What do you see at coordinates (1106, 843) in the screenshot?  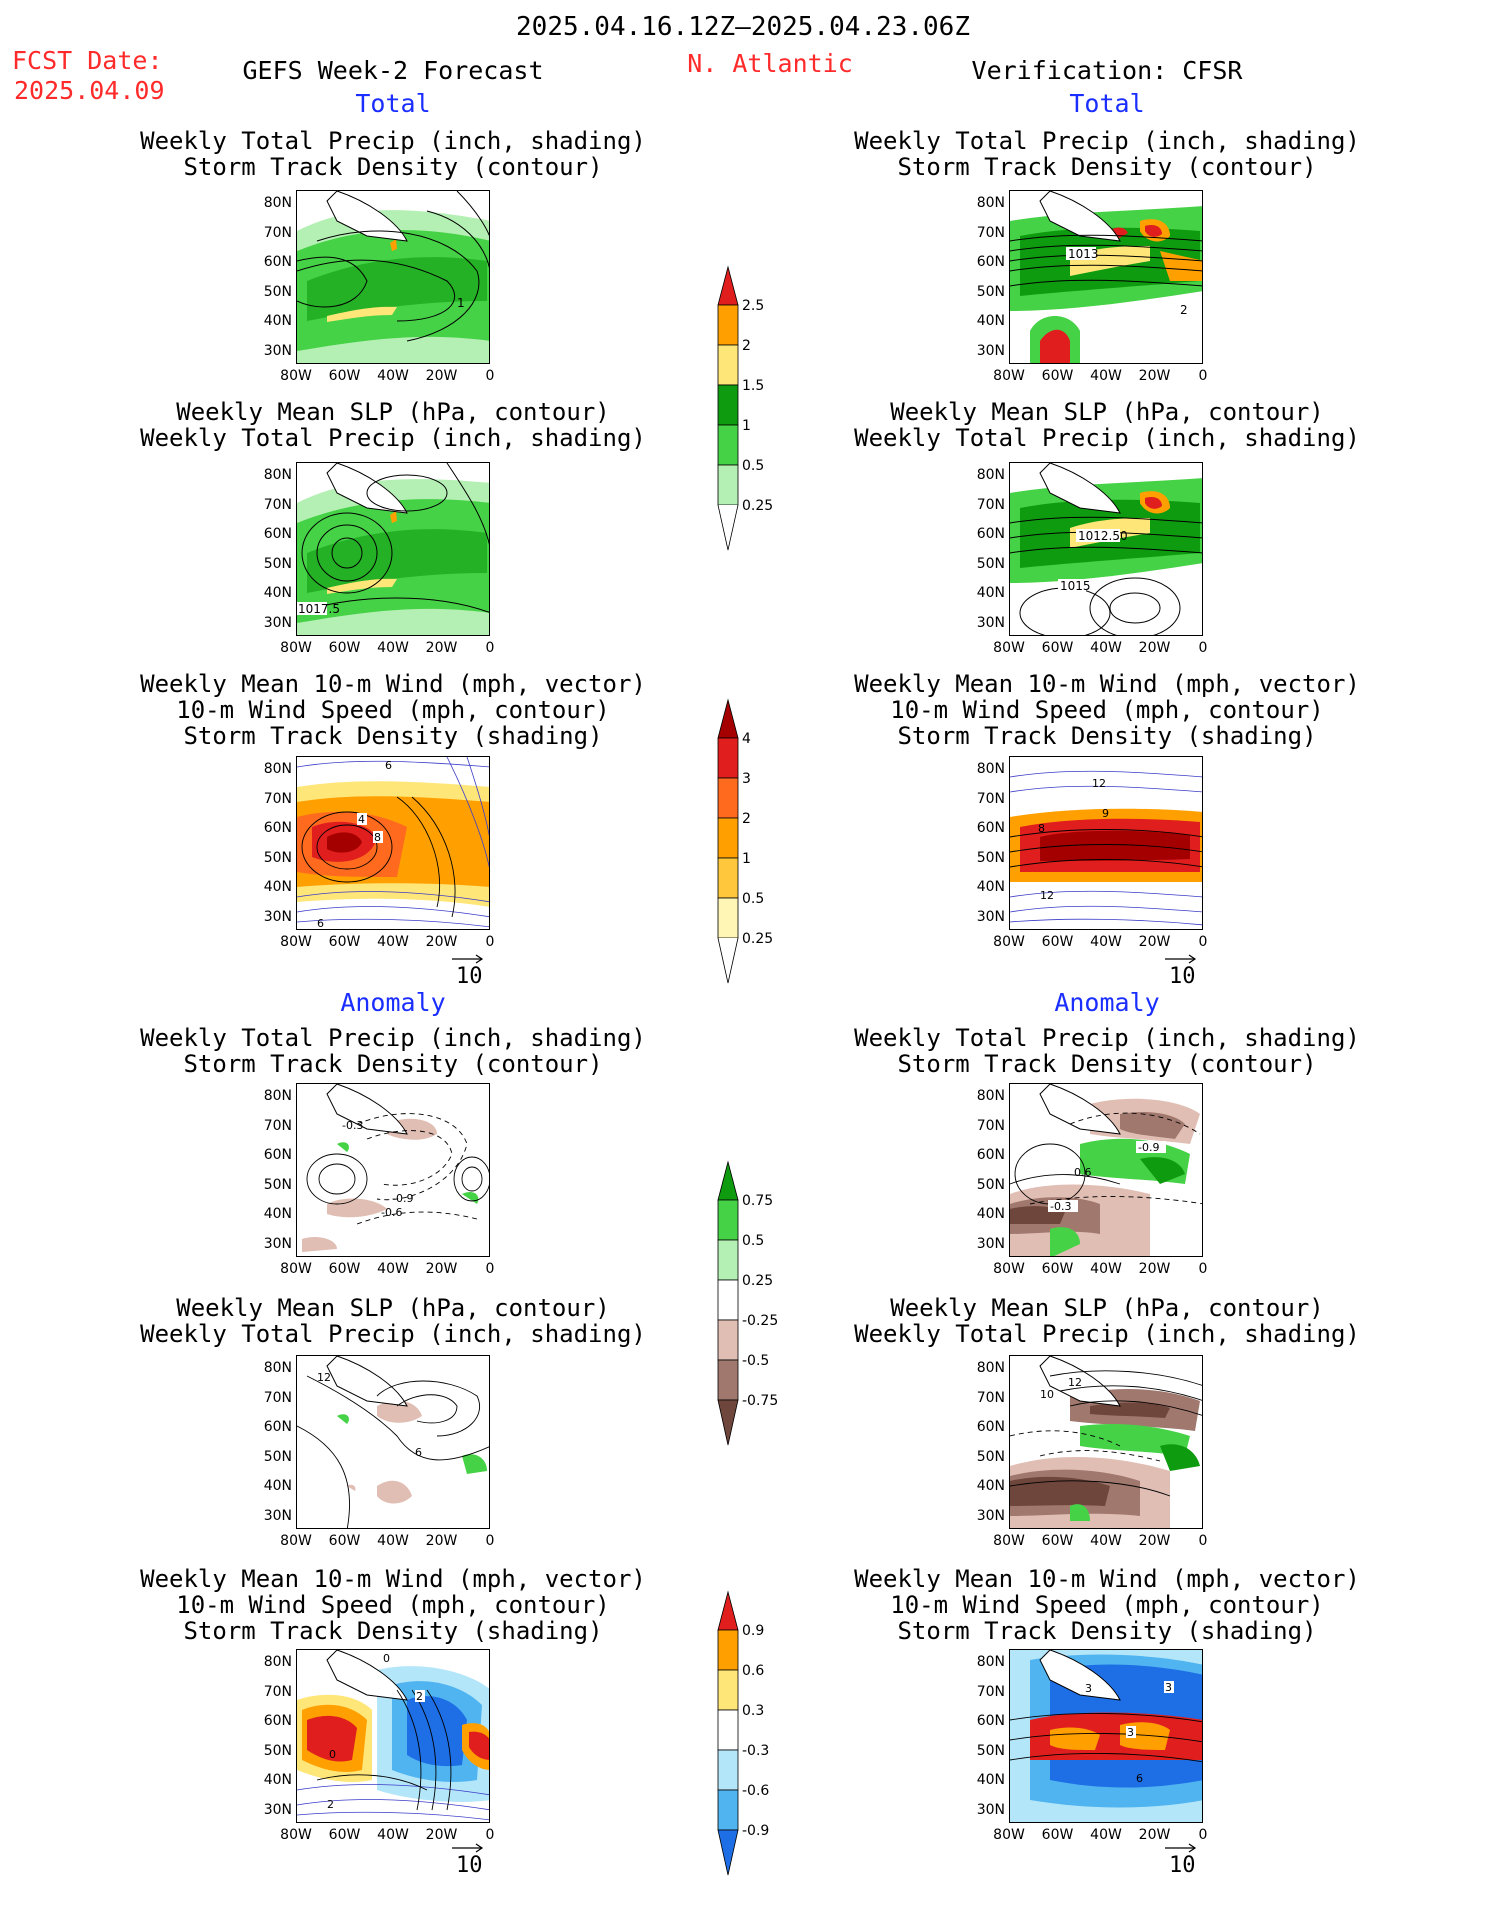 I see `map-ver-wind-storm: 12 8 9 12` at bounding box center [1106, 843].